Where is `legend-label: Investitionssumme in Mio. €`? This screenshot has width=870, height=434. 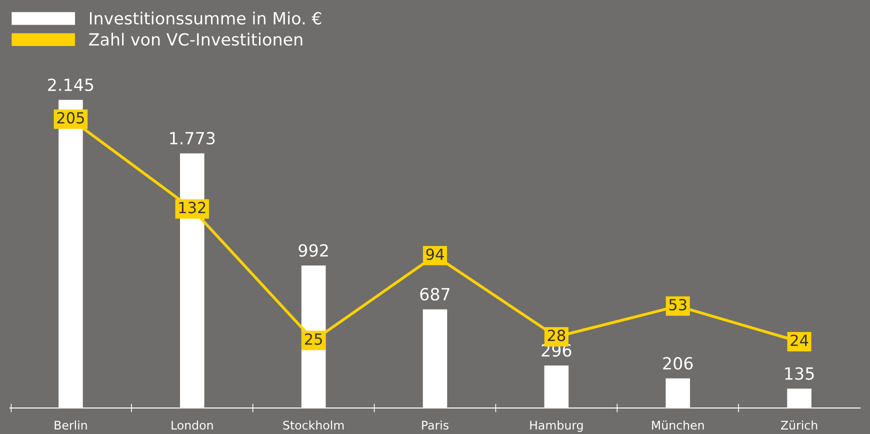
legend-label: Investitionssumme in Mio. € is located at coordinates (206, 18).